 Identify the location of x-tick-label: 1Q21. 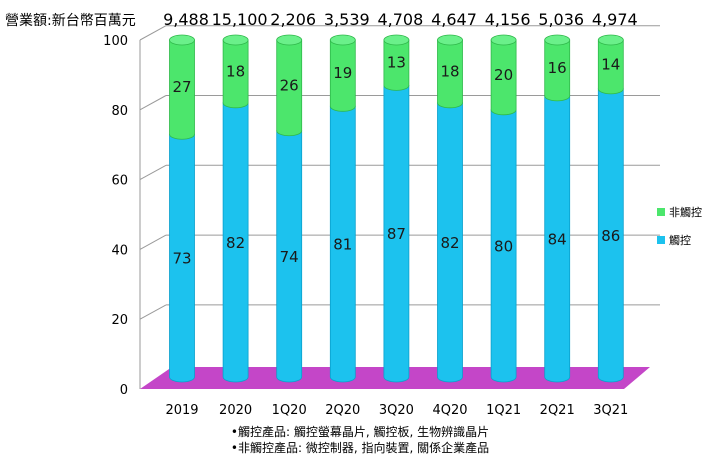
(503, 410).